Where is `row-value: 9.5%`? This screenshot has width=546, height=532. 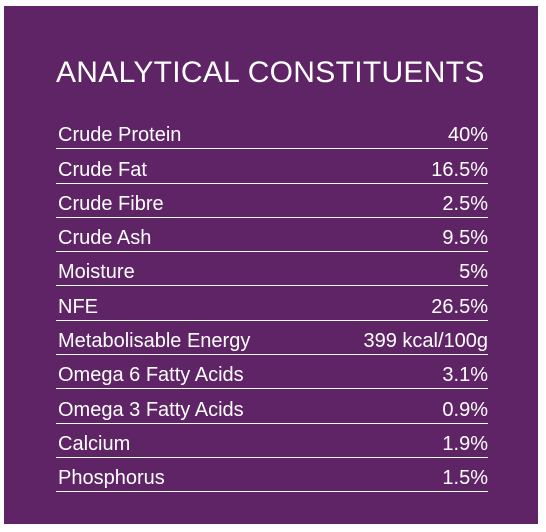
row-value: 9.5% is located at coordinates (465, 238).